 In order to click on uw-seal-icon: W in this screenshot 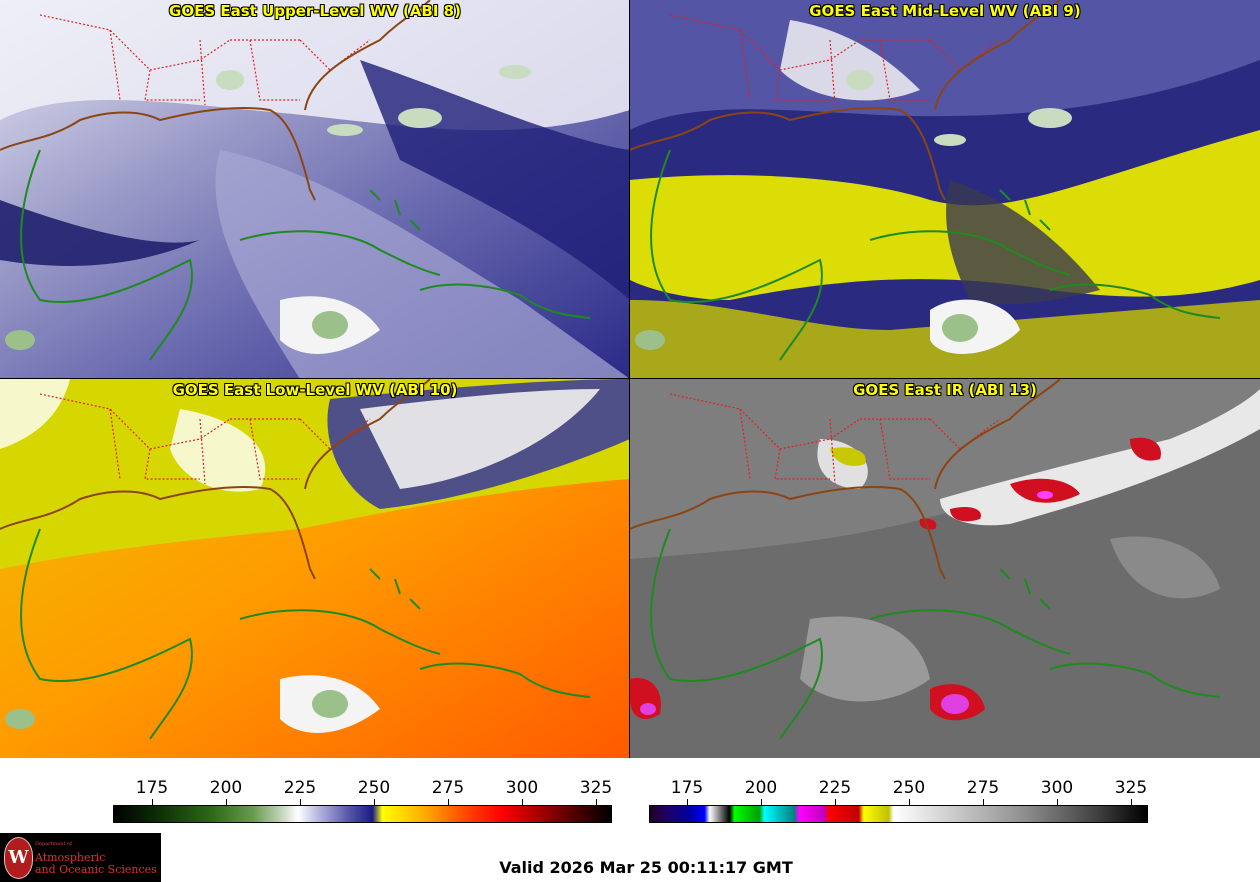, I will do `click(18, 858)`.